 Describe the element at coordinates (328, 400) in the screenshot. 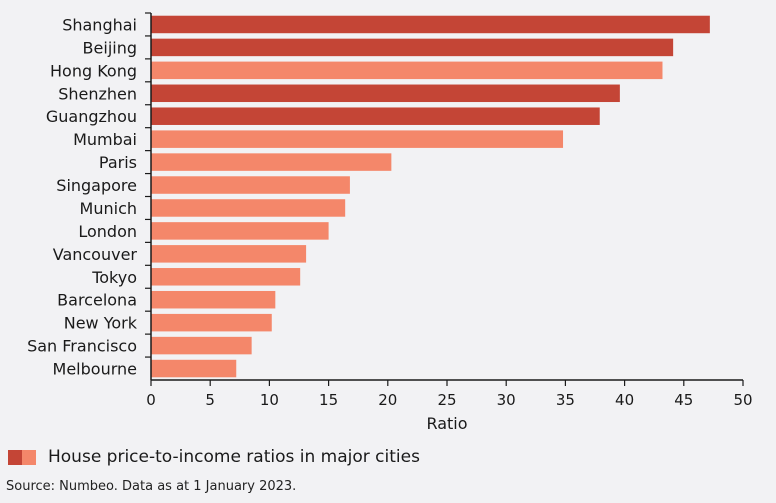

I see `x-tick-label: 15` at that location.